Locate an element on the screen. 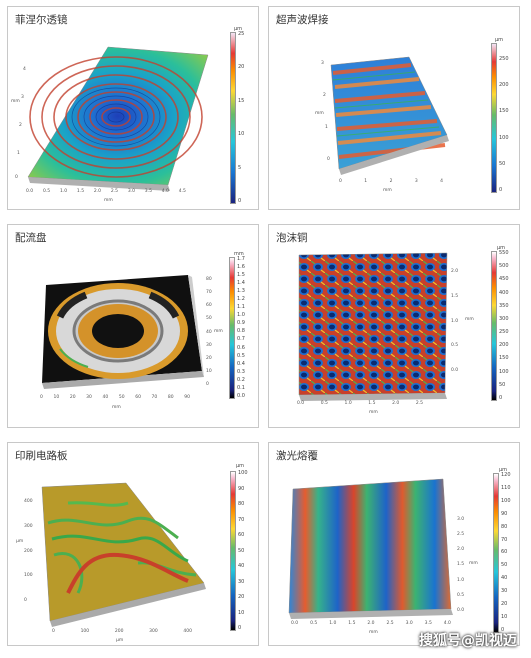  x-tick: 60 is located at coordinates (138, 397).